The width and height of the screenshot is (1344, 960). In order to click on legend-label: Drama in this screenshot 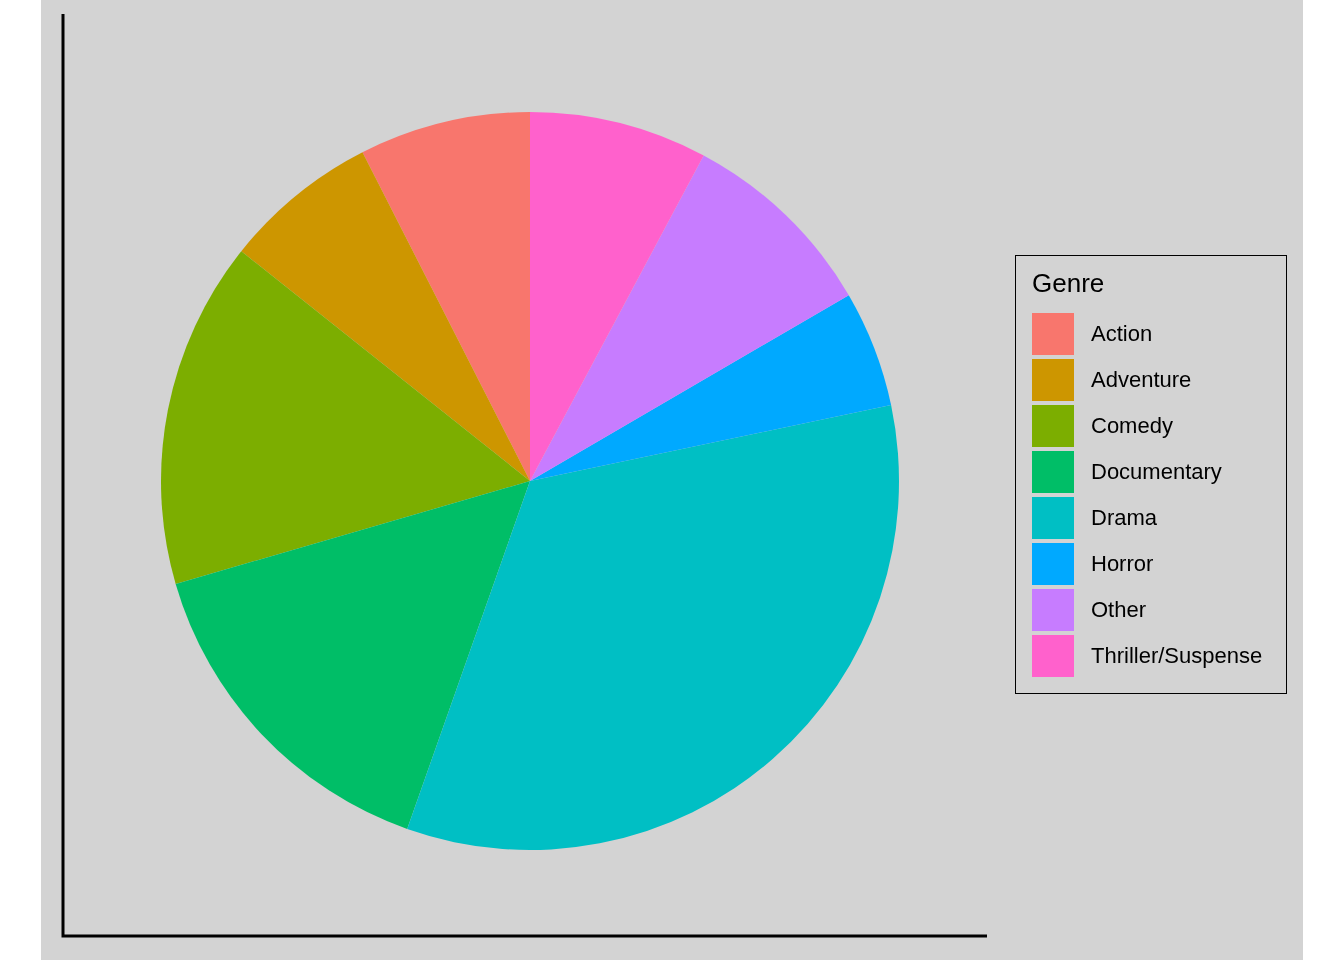, I will do `click(1124, 518)`.